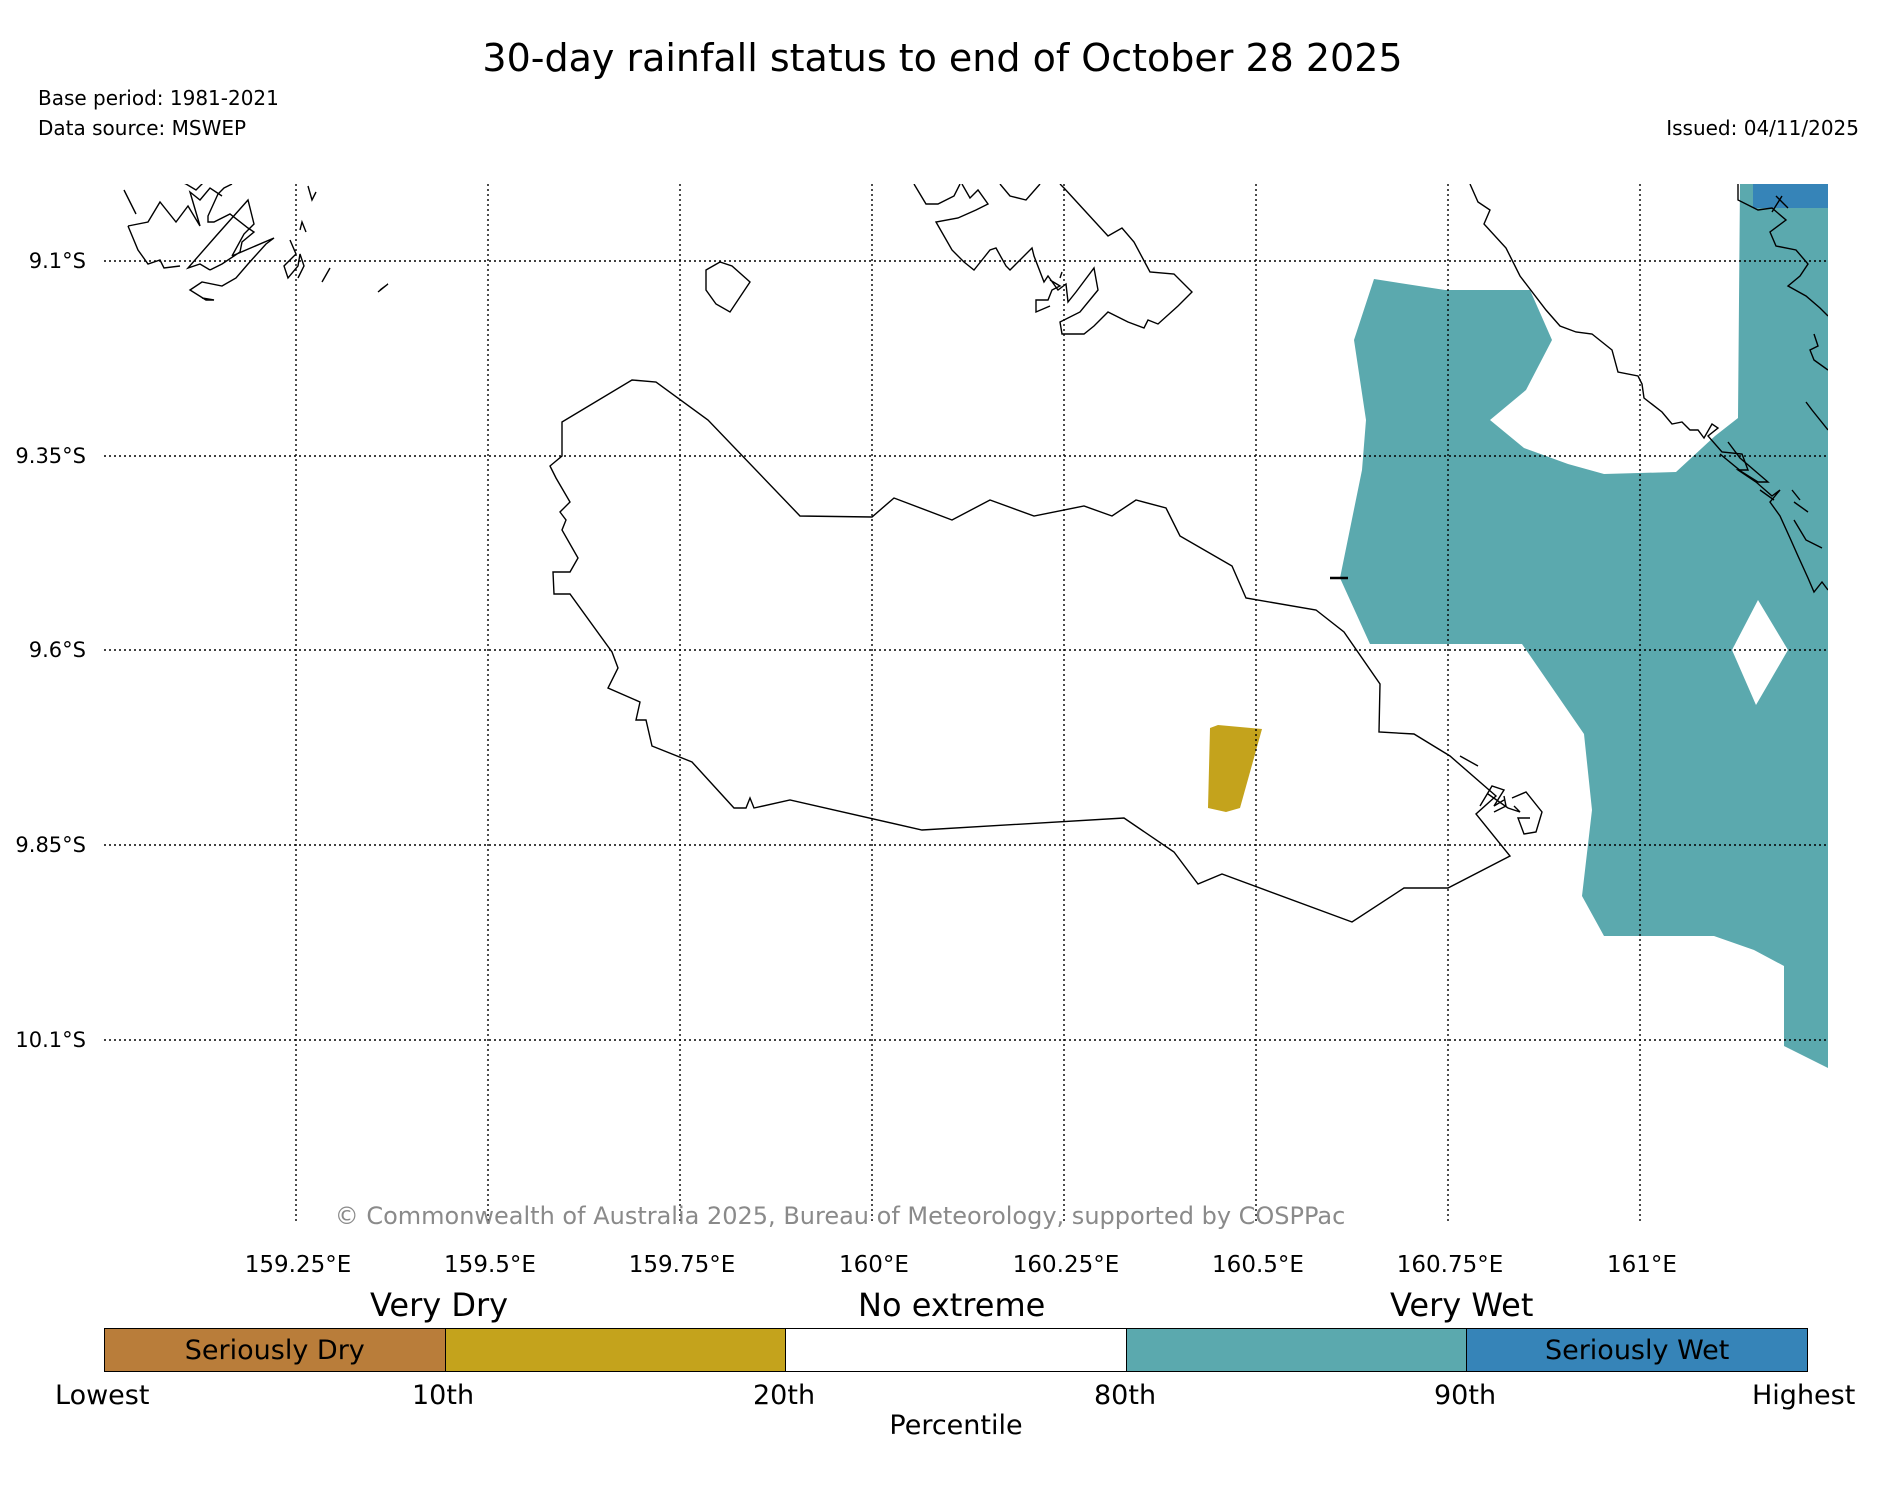 Image resolution: width=1885 pixels, height=1494 pixels. What do you see at coordinates (784, 1395) in the screenshot?
I see `legend-tick-20th: 20th` at bounding box center [784, 1395].